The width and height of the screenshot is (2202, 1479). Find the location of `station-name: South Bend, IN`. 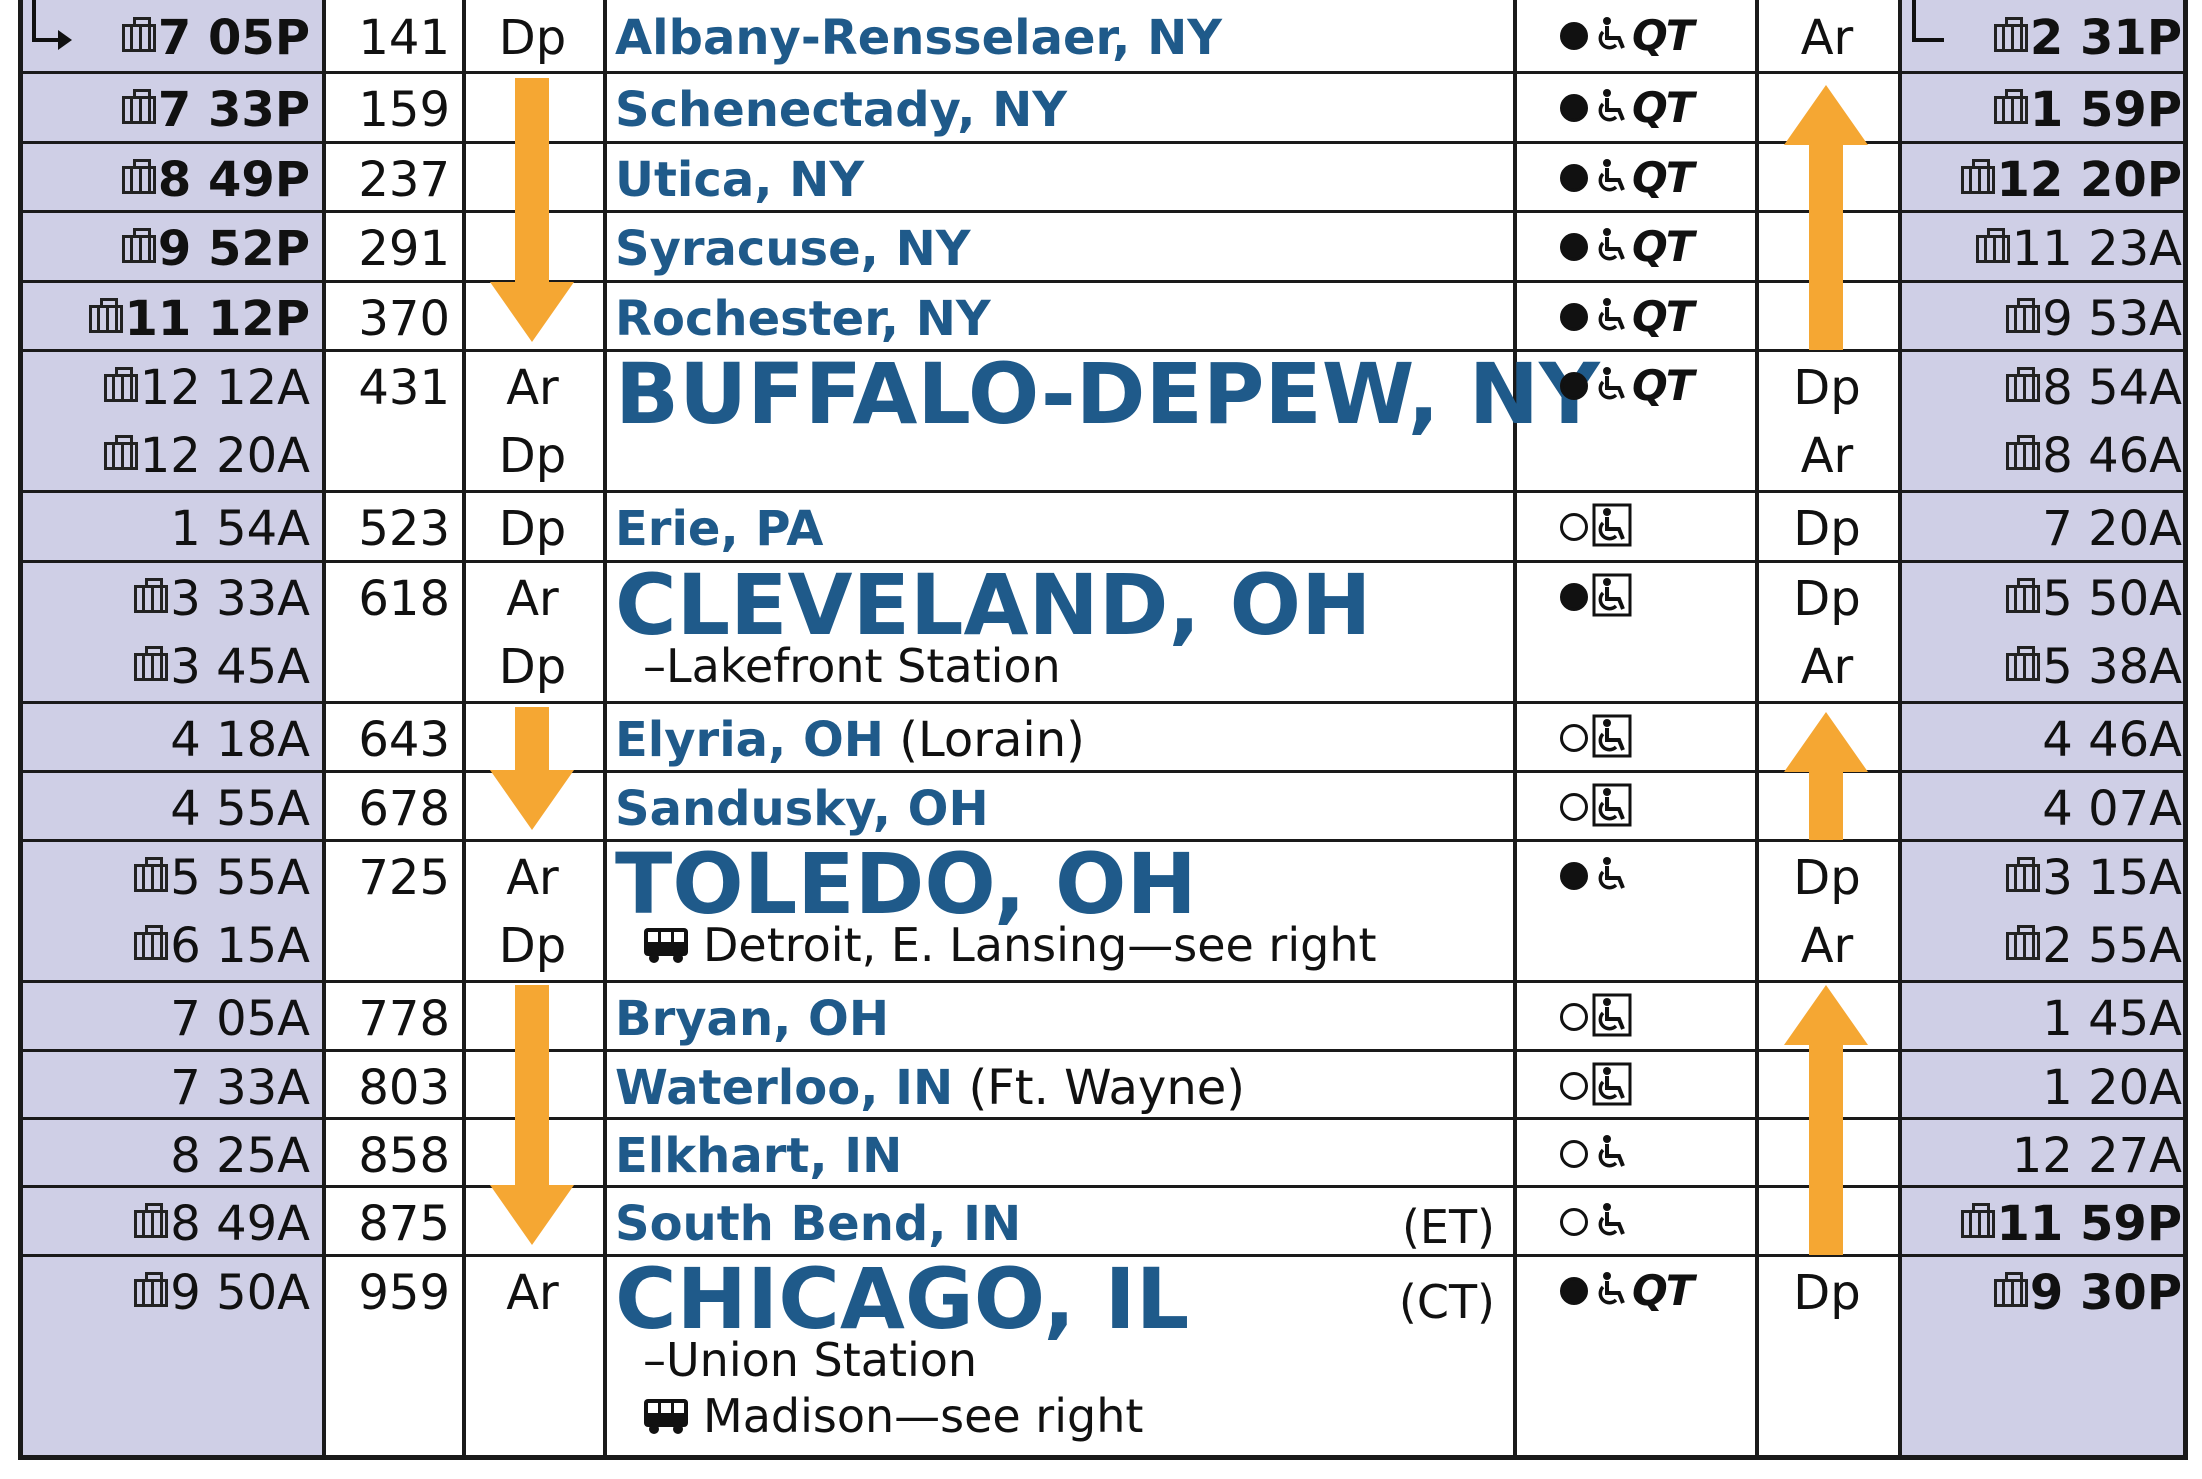

station-name: South Bend, IN is located at coordinates (818, 1224).